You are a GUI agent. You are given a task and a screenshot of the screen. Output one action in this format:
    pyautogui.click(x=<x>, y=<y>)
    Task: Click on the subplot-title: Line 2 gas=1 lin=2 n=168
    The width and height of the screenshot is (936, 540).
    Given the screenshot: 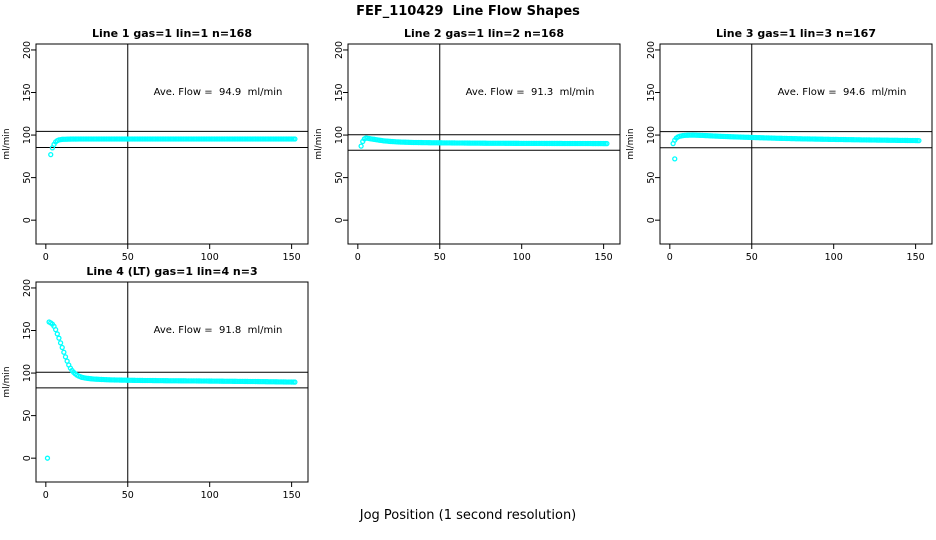 What is the action you would take?
    pyautogui.click(x=484, y=33)
    